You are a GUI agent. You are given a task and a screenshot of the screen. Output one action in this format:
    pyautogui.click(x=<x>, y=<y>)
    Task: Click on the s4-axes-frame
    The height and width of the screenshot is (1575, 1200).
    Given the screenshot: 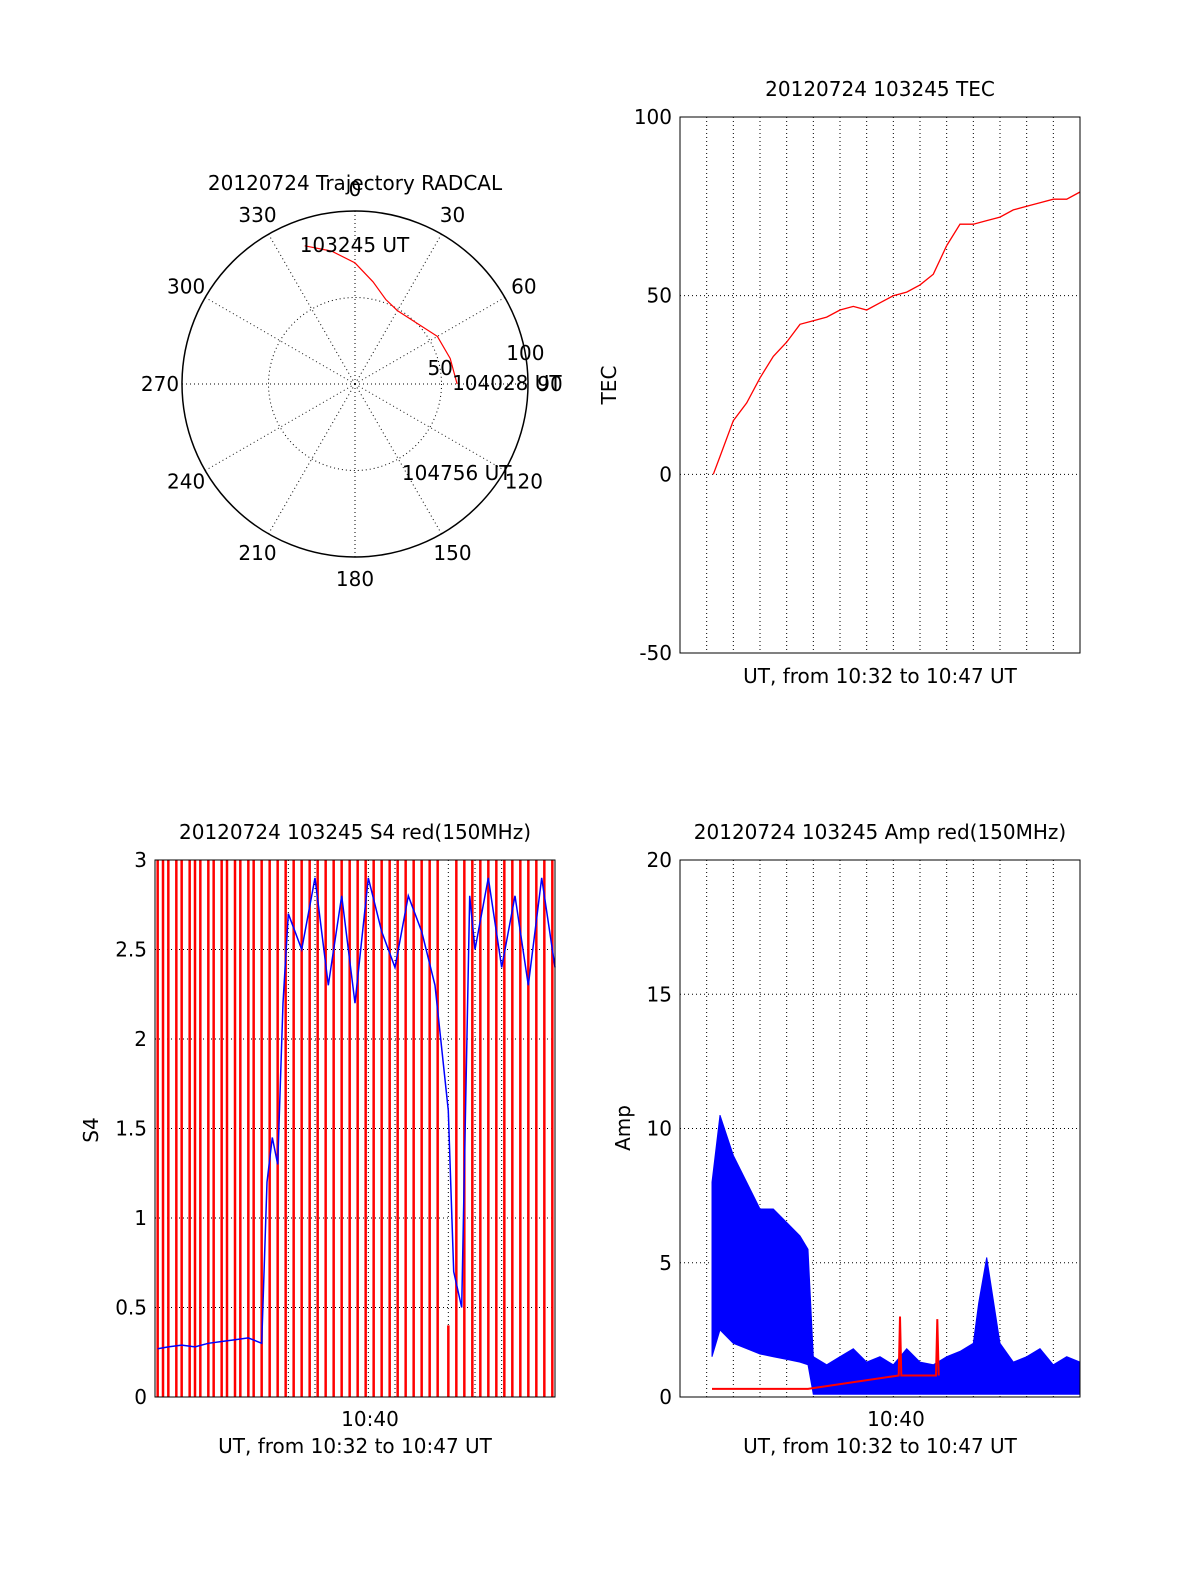 What is the action you would take?
    pyautogui.click(x=355, y=1128)
    